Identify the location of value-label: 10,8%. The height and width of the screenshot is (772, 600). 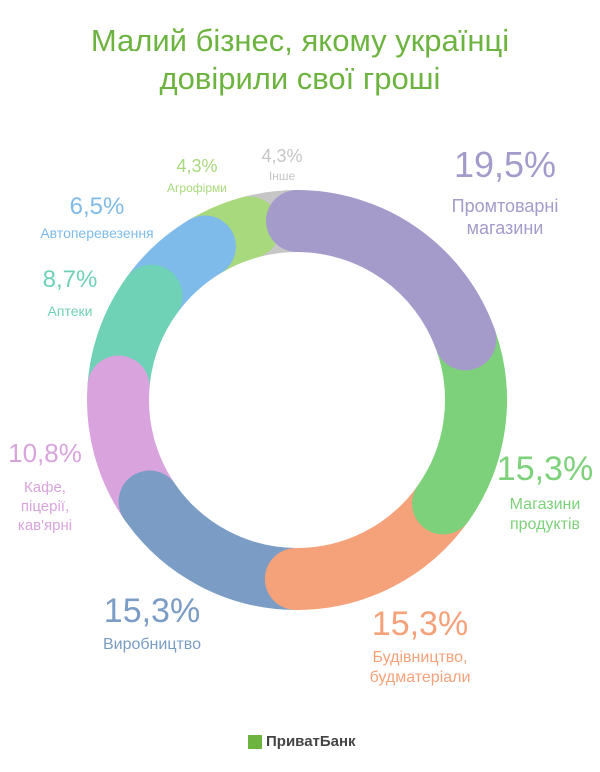
(45, 453).